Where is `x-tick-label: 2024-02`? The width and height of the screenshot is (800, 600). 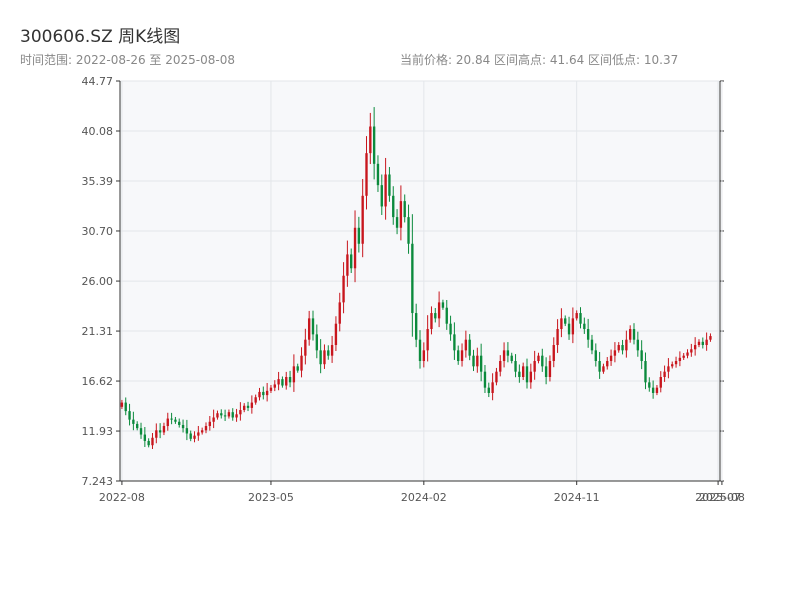
x-tick-label: 2024-02 is located at coordinates (424, 497).